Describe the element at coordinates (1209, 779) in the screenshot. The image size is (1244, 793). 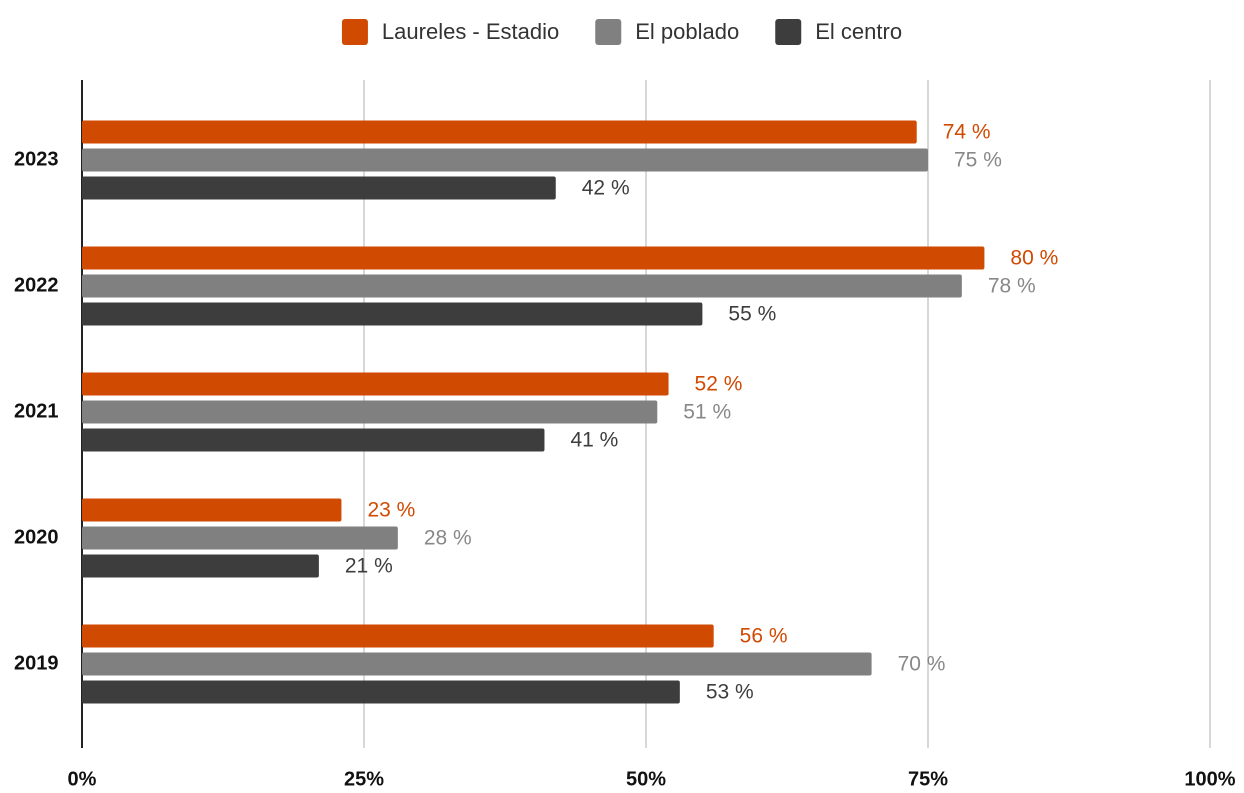
I see `x-tick-label: 100%` at that location.